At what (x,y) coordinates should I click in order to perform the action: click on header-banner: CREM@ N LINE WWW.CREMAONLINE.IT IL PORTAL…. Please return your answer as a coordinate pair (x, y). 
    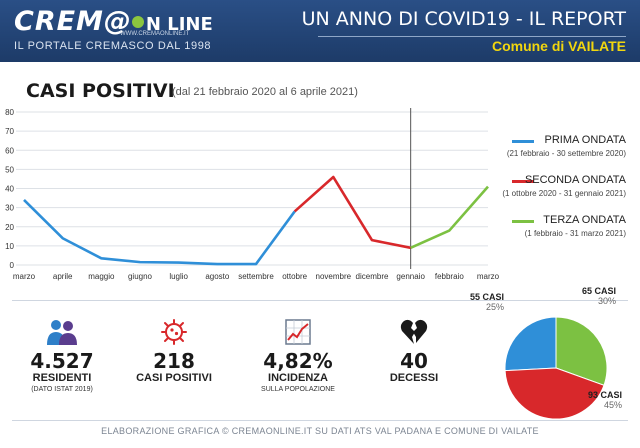
    Looking at the image, I should click on (320, 31).